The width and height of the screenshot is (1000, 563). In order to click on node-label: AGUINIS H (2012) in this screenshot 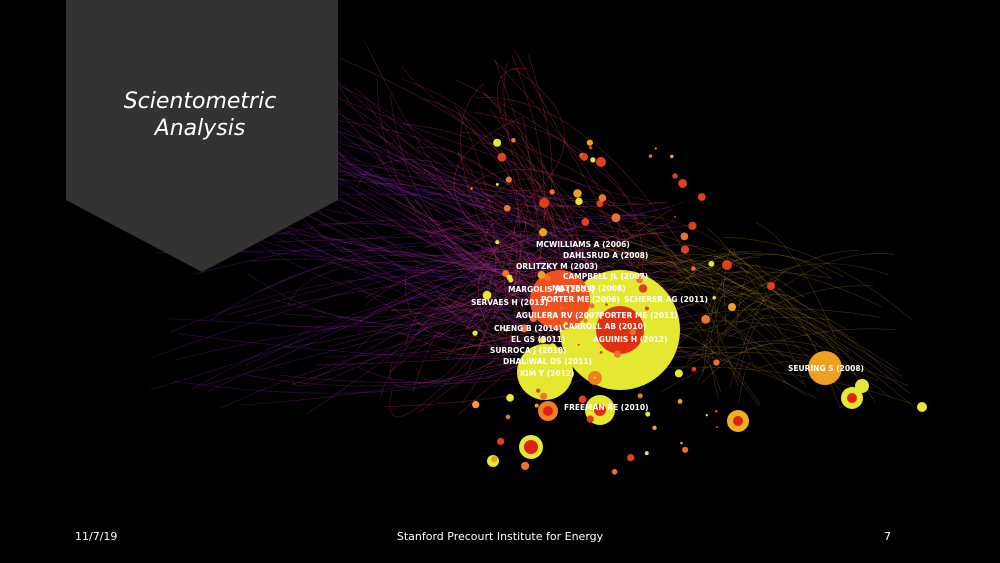, I will do `click(630, 339)`.